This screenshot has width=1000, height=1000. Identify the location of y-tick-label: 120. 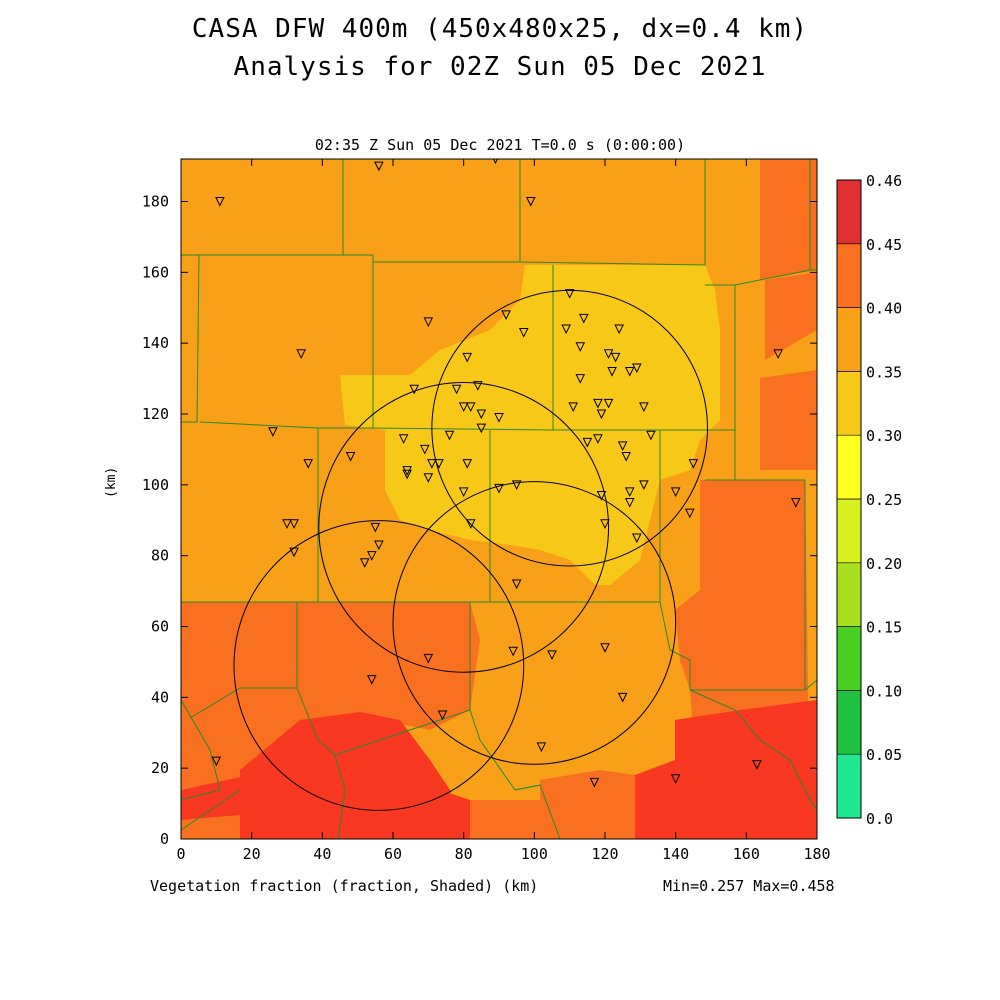
(155, 414).